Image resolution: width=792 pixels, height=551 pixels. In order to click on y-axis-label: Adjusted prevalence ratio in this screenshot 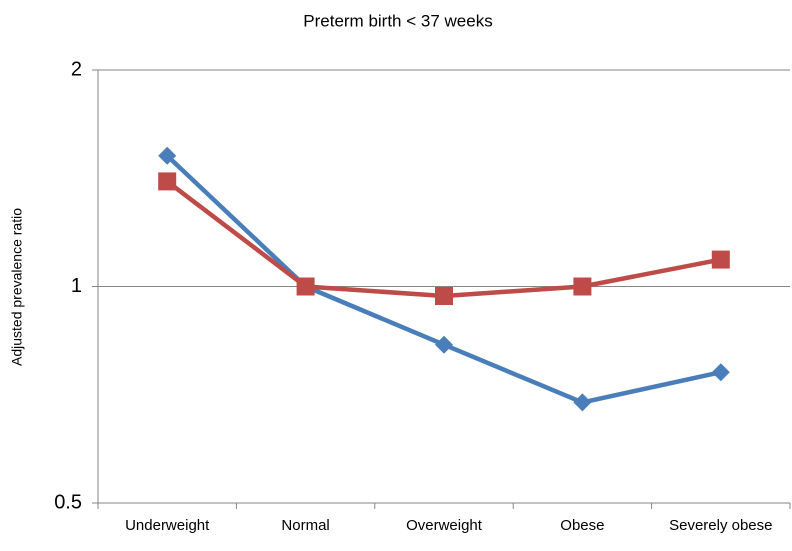, I will do `click(17, 287)`.